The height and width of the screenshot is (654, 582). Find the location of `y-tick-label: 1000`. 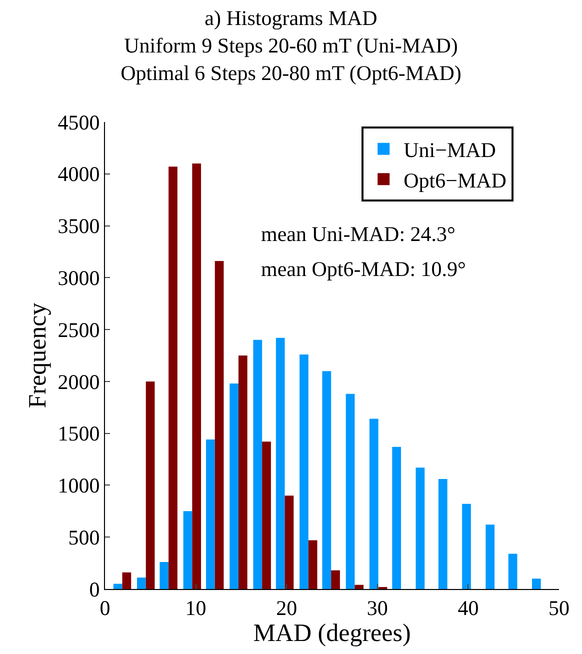

y-tick-label: 1000 is located at coordinates (79, 486).